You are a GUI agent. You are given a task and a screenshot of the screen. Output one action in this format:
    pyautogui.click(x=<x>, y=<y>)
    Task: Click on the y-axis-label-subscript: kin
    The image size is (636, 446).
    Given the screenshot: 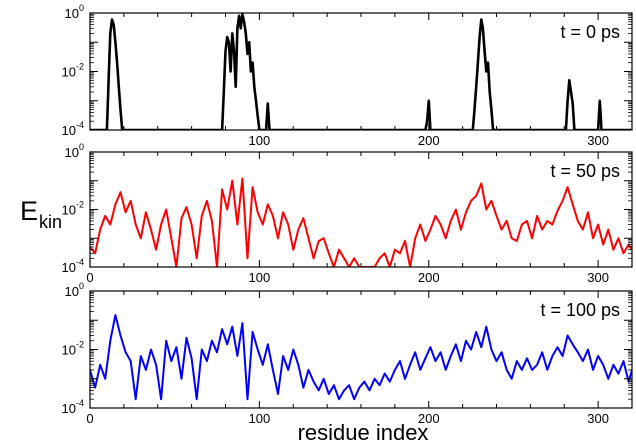 What is the action you would take?
    pyautogui.click(x=51, y=222)
    